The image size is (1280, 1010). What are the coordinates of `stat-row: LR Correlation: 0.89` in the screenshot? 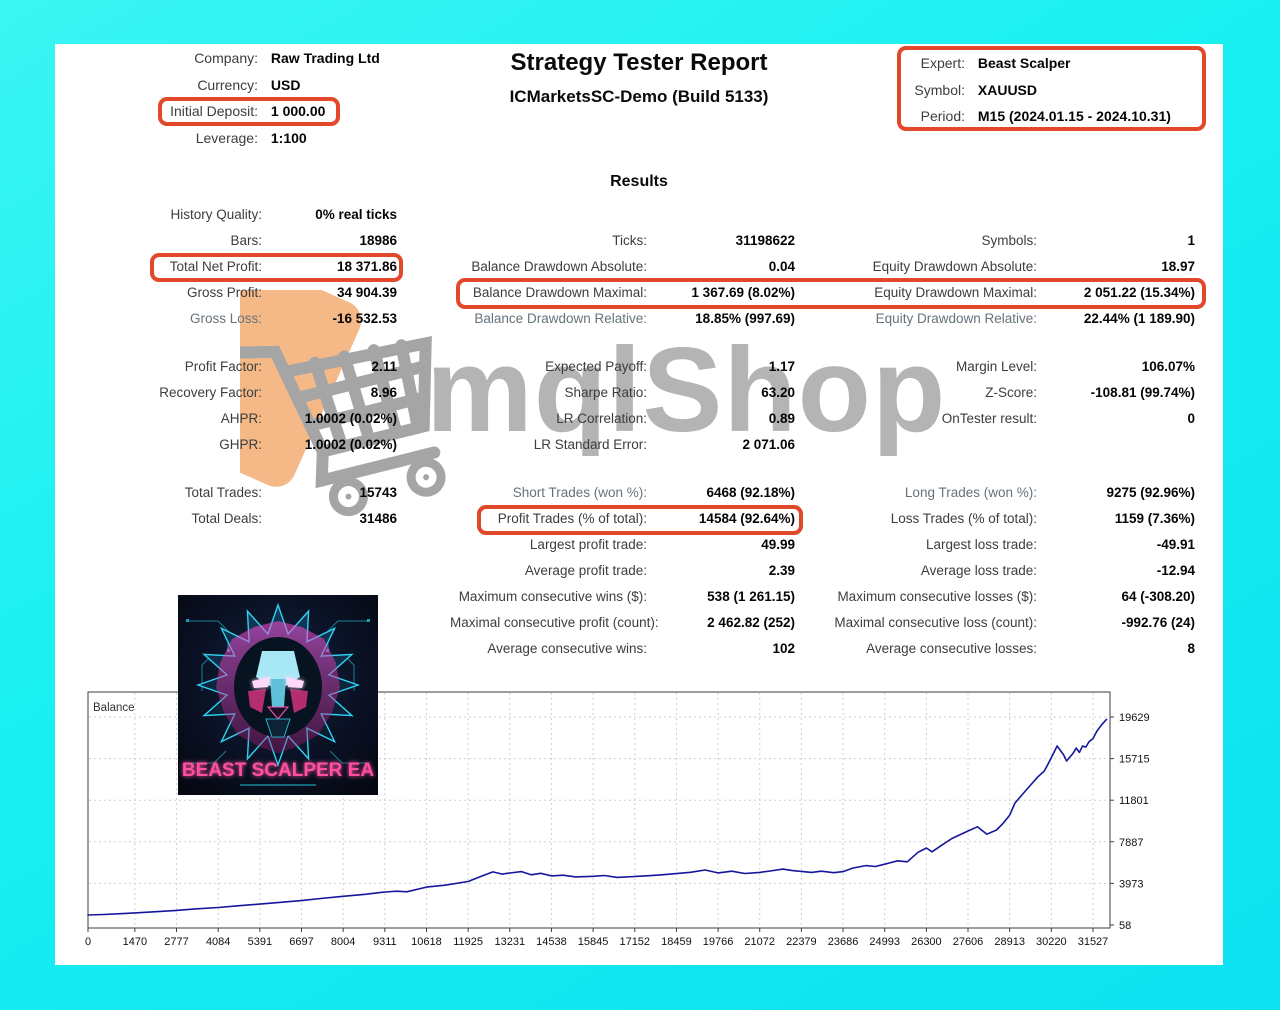 It's located at (622, 419).